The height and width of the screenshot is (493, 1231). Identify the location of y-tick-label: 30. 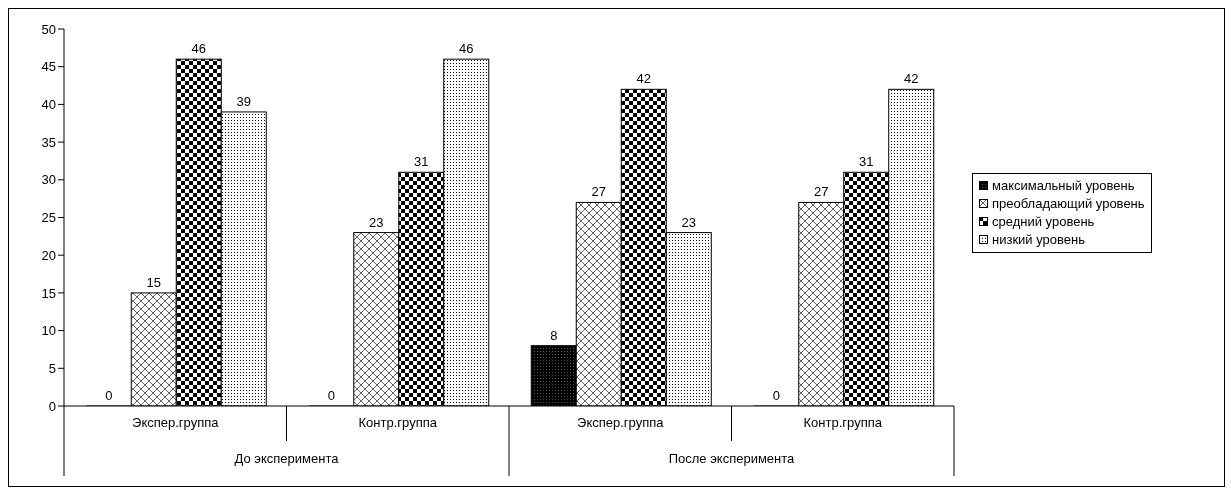
(48, 180).